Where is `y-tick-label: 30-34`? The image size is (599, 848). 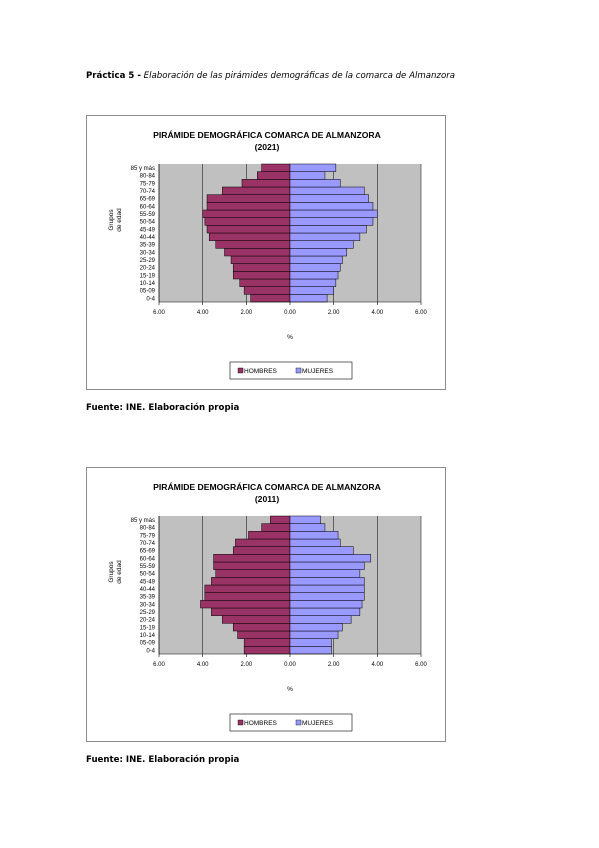
y-tick-label: 30-34 is located at coordinates (148, 605).